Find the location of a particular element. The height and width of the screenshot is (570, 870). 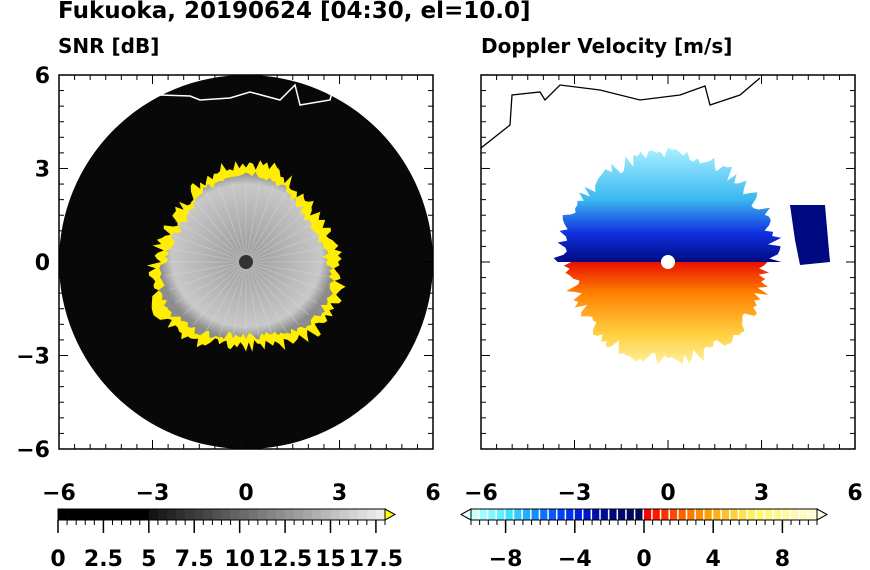

colorbar-tick-label: 0 is located at coordinates (643, 558).